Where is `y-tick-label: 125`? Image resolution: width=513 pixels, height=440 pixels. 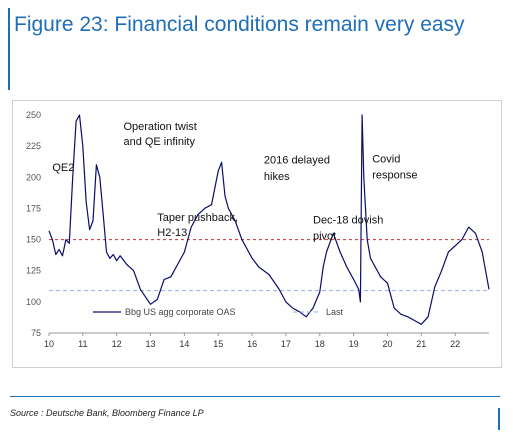 y-tick-label: 125 is located at coordinates (33, 271).